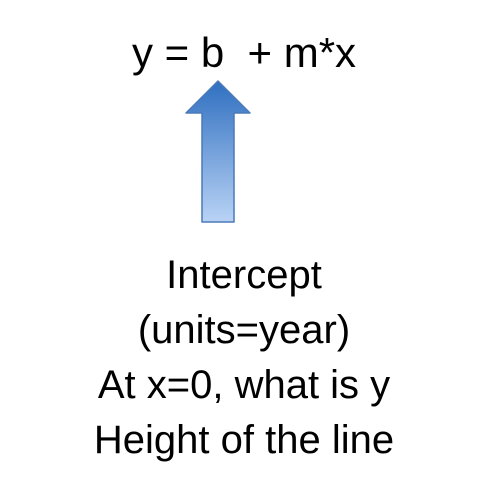  Describe the element at coordinates (244, 52) in the screenshot. I see `equation-text: y = b + m*x` at that location.